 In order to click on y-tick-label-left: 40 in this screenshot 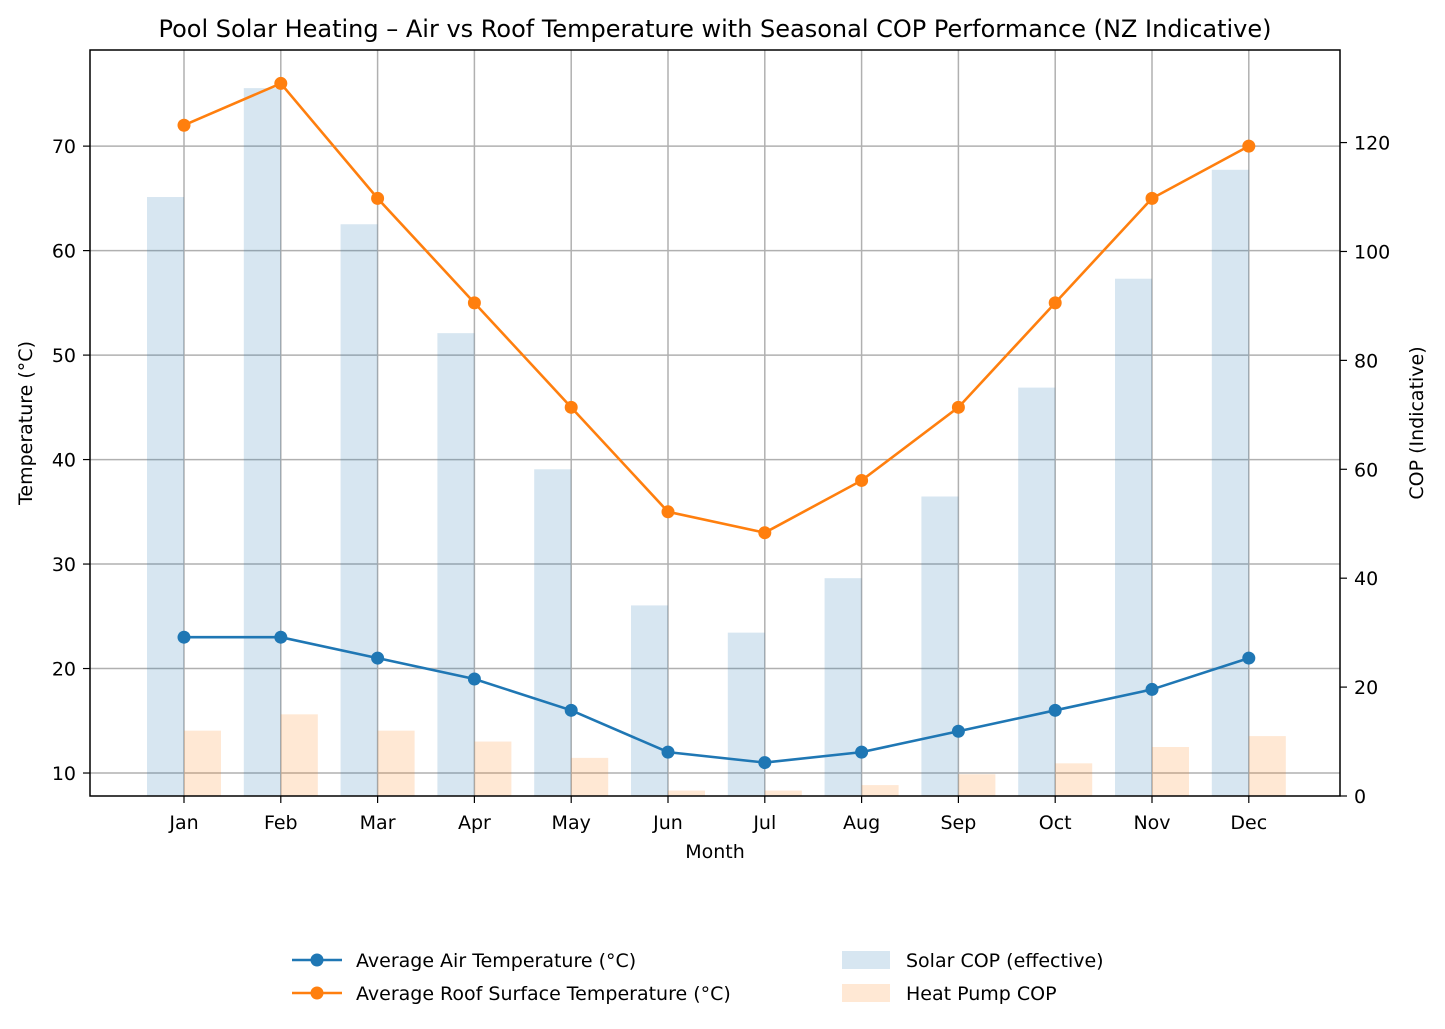, I will do `click(64, 461)`.